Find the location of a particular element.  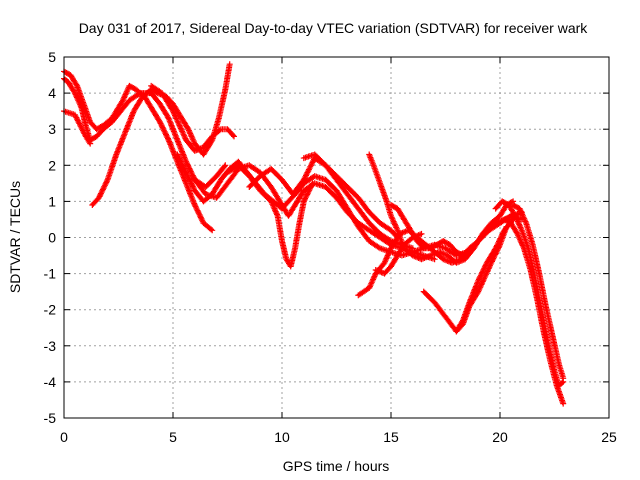

x-tick-label: 25 is located at coordinates (609, 437).